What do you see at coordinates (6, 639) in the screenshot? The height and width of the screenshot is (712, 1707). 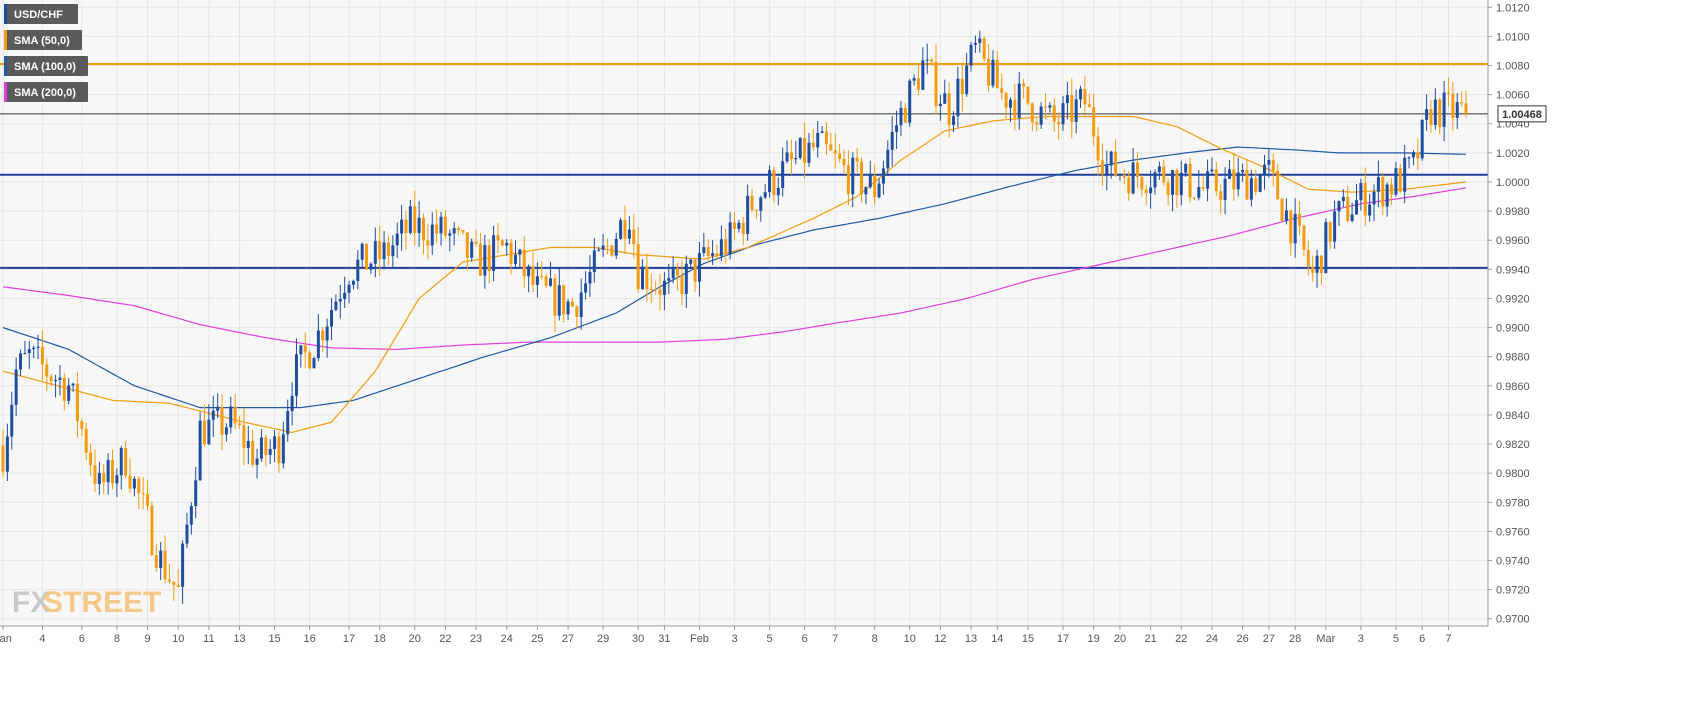 I see `x-tick-label: Jan` at bounding box center [6, 639].